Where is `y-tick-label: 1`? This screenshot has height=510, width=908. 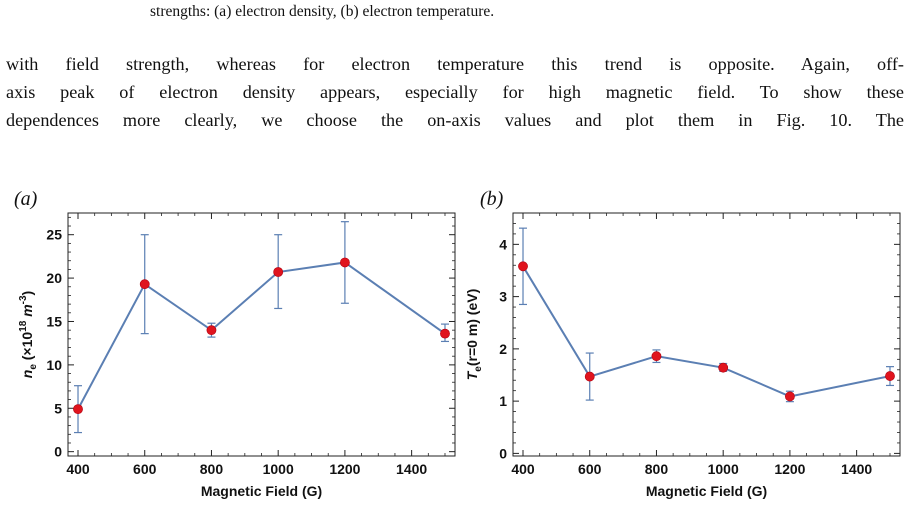
y-tick-label: 1 is located at coordinates (503, 401).